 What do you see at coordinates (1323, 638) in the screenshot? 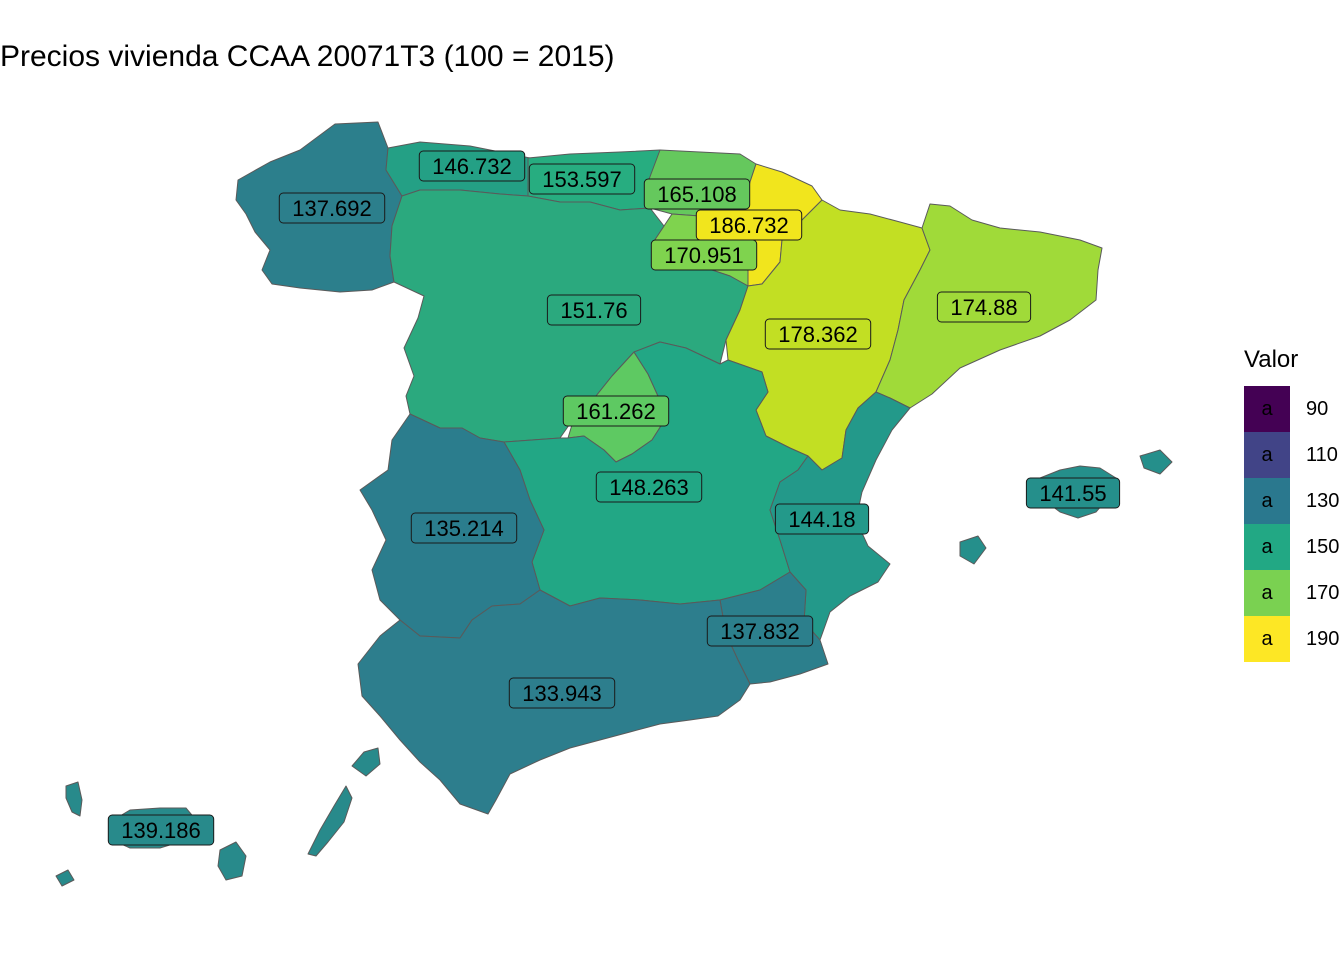
I see `legend-key-label: 190` at bounding box center [1323, 638].